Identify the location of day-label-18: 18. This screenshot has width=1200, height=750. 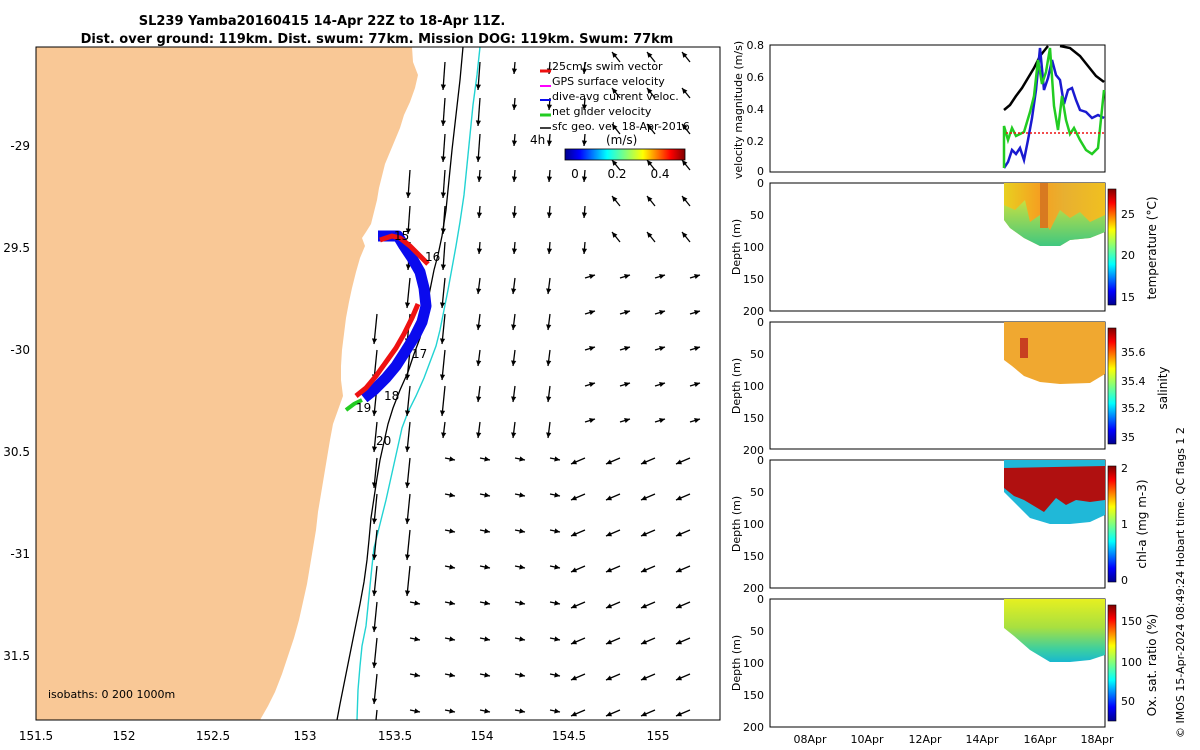
(391, 396).